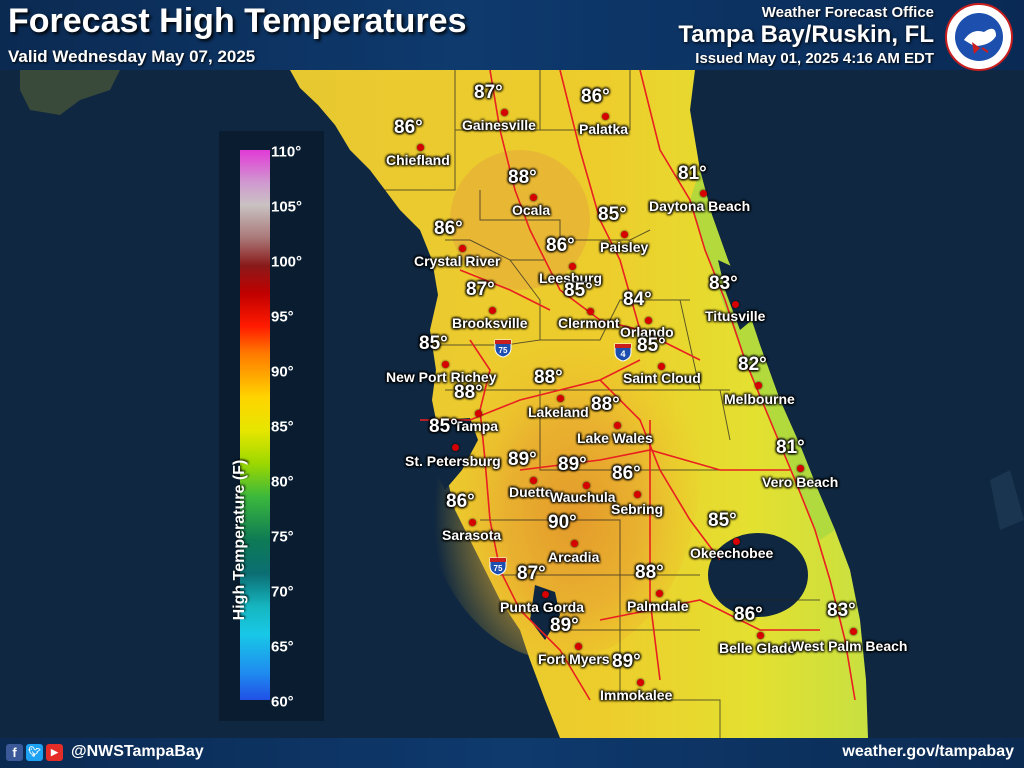 This screenshot has width=1024, height=768. I want to click on city-name: Ocala, so click(531, 210).